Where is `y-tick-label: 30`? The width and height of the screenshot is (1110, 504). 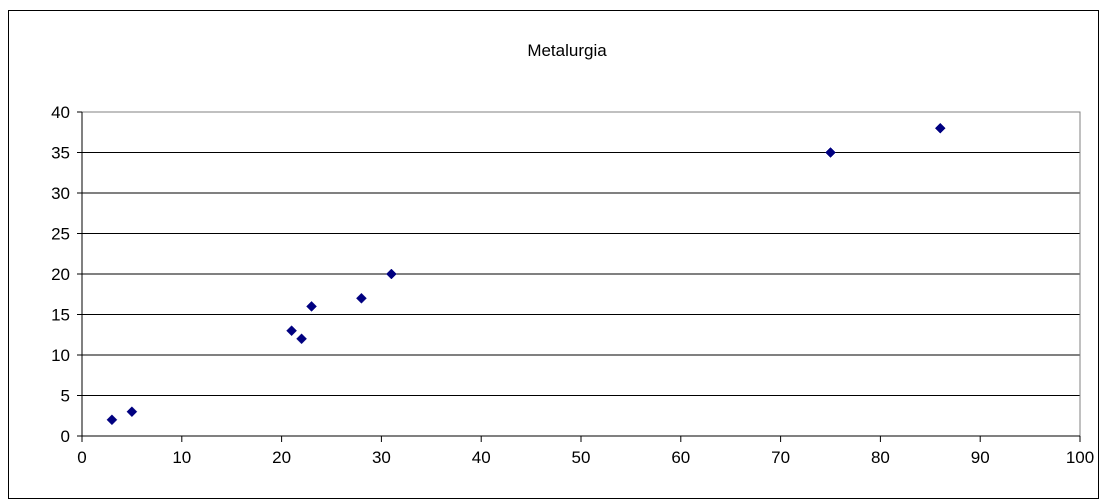 y-tick-label: 30 is located at coordinates (60, 193).